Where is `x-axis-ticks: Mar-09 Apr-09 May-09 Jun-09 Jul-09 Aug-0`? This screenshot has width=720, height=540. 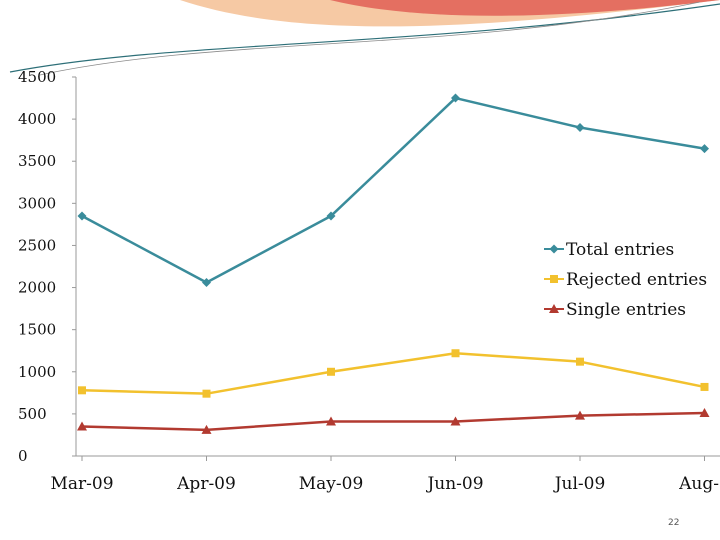
x-axis-ticks: Mar-09 Apr-09 May-09 Jun-09 Jul-09 Aug-0 is located at coordinates (385, 475).